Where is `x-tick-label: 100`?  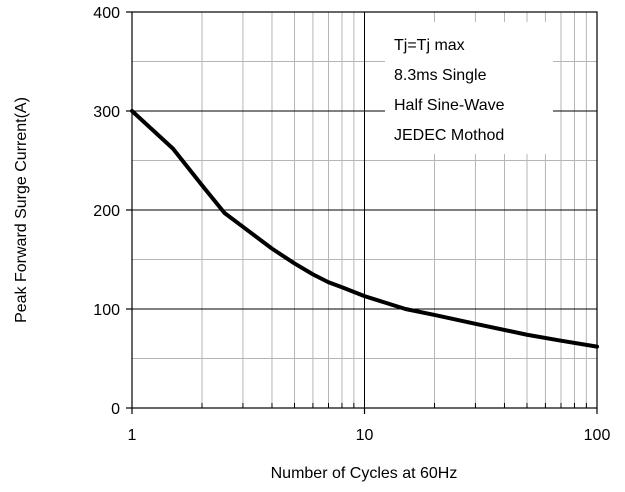 x-tick-label: 100 is located at coordinates (597, 435).